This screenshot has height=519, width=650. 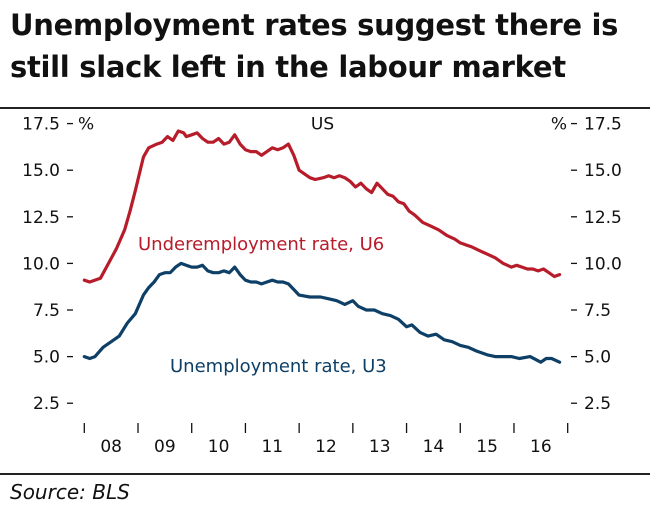 I want to click on source-note: Source: BLS, so click(x=70, y=492).